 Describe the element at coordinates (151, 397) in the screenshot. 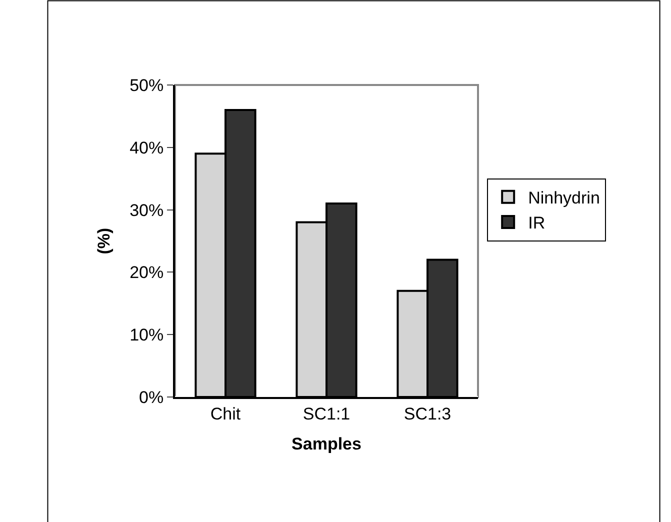

I see `y-tick-label: 0%` at that location.